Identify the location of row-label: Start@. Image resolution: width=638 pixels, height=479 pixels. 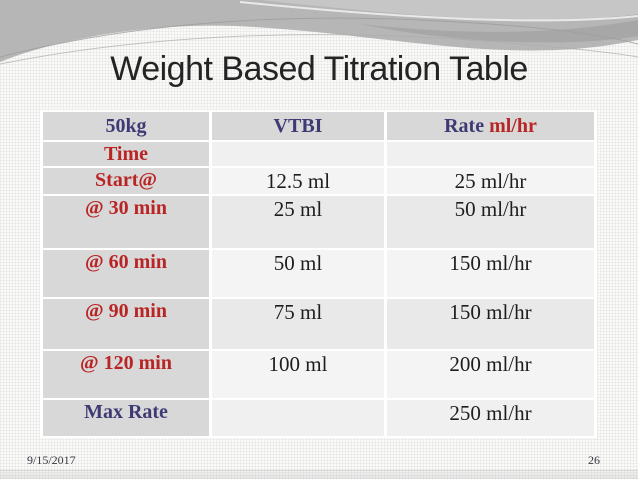
(126, 181).